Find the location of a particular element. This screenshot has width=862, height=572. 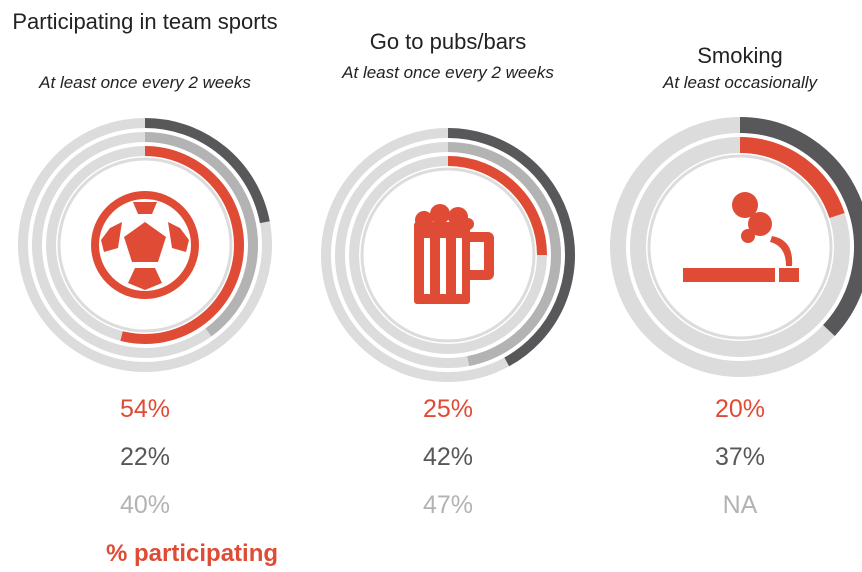

chart-subtitle: At least occasionally is located at coordinates (740, 82).